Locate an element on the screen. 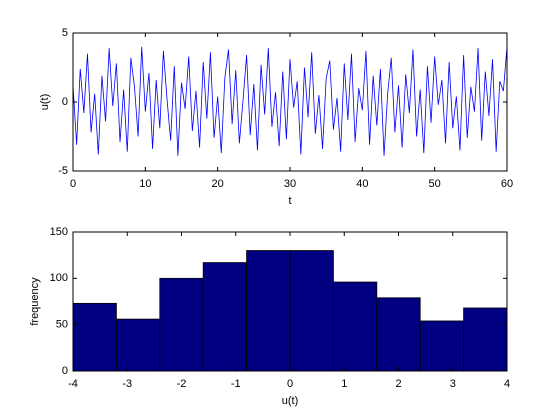 This screenshot has height=420, width=560. x-tick-label: 2 is located at coordinates (398, 384).